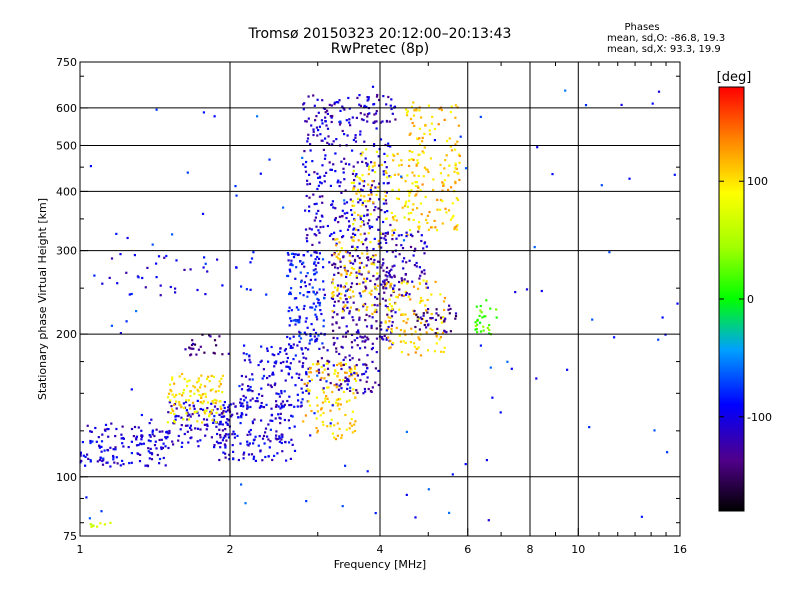 The image size is (800, 600). What do you see at coordinates (66, 334) in the screenshot?
I see `y-tick-label: 200` at bounding box center [66, 334].